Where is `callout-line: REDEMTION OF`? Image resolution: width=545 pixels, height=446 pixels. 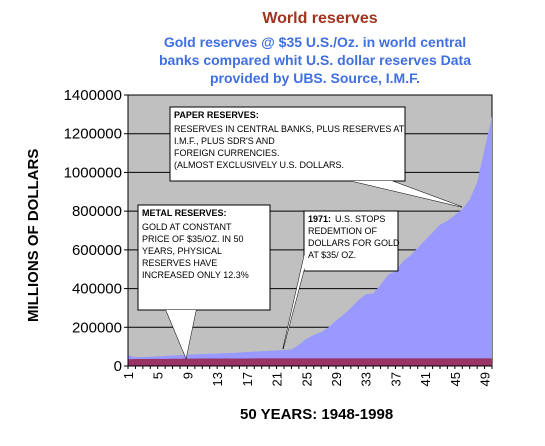
callout-line: REDEMTION OF is located at coordinates (343, 231).